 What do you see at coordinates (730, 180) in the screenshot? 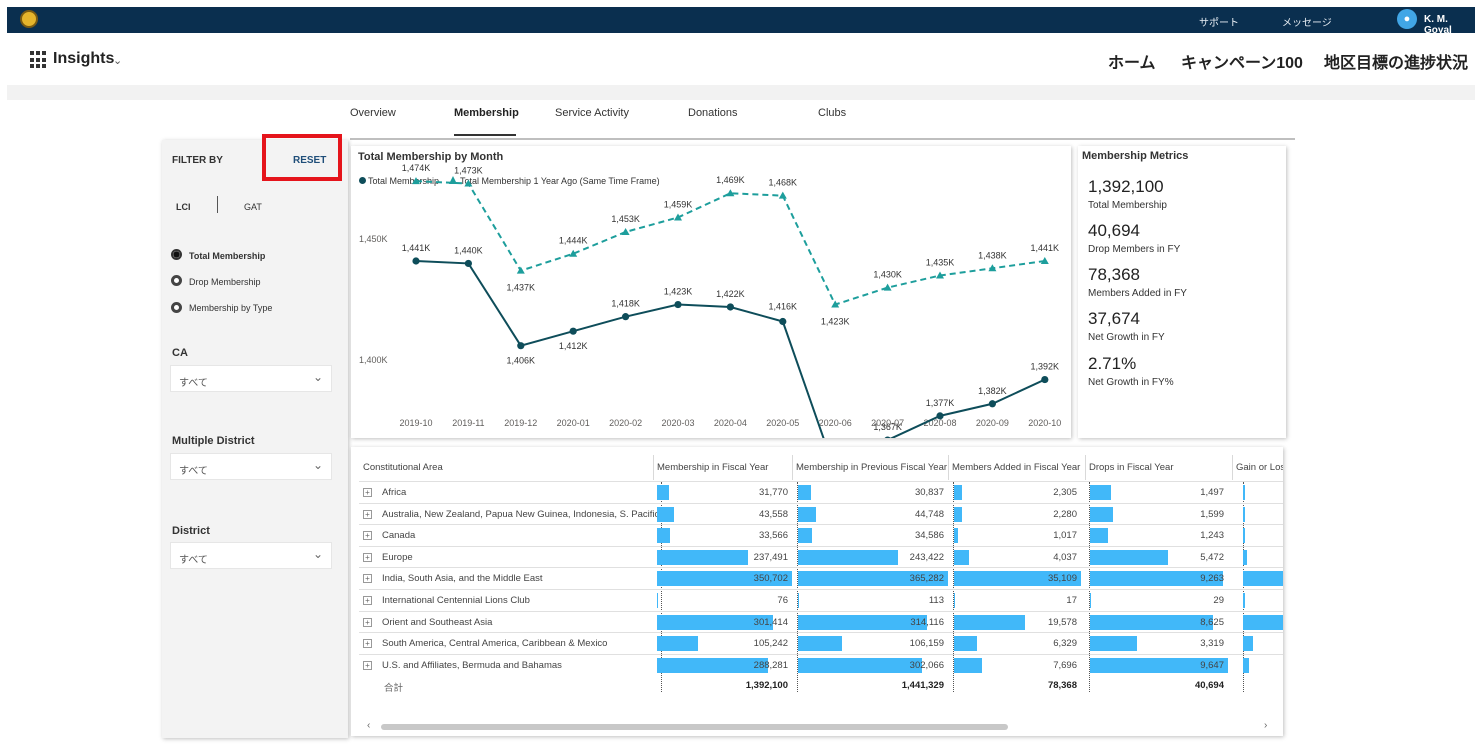
I see `data-label: 1,469K` at bounding box center [730, 180].